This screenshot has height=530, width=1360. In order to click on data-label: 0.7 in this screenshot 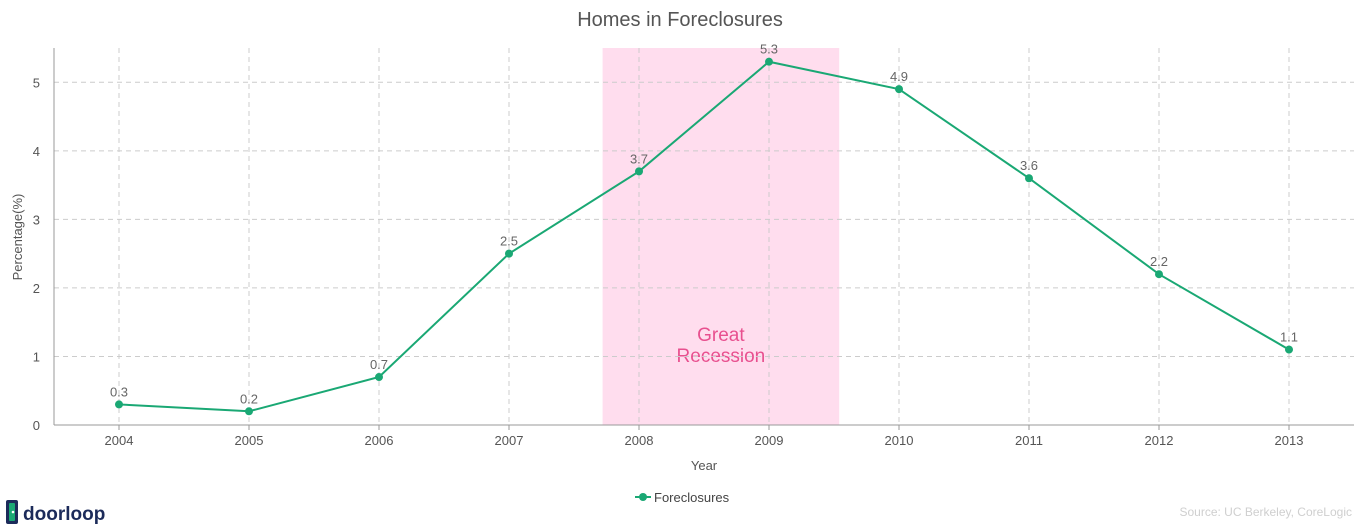, I will do `click(379, 364)`.